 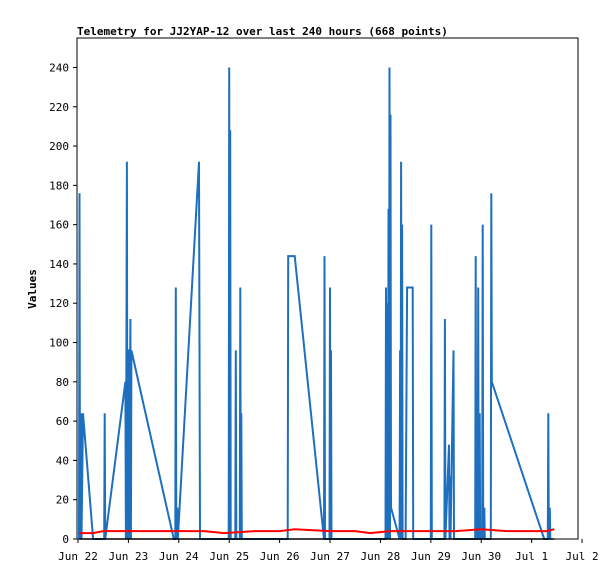 What do you see at coordinates (280, 556) in the screenshot?
I see `x-tick-label: Jun 26` at bounding box center [280, 556].